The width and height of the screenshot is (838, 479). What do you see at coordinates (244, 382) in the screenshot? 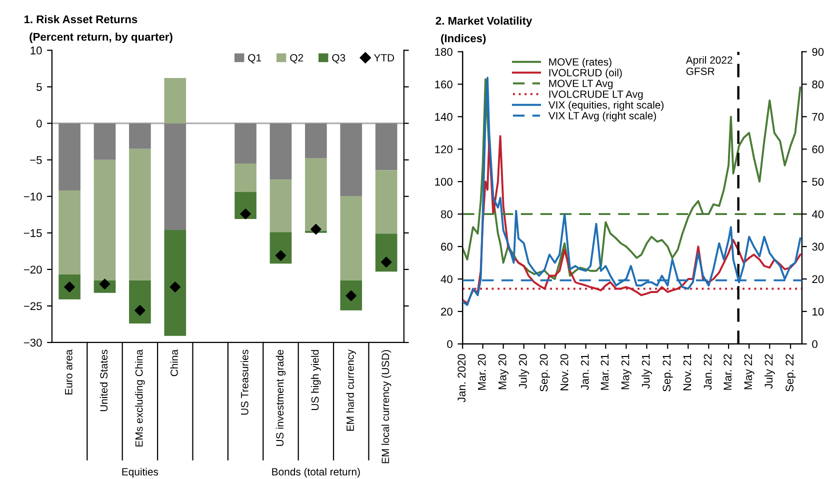
I see `x-tick-label: US Treasuries` at bounding box center [244, 382].